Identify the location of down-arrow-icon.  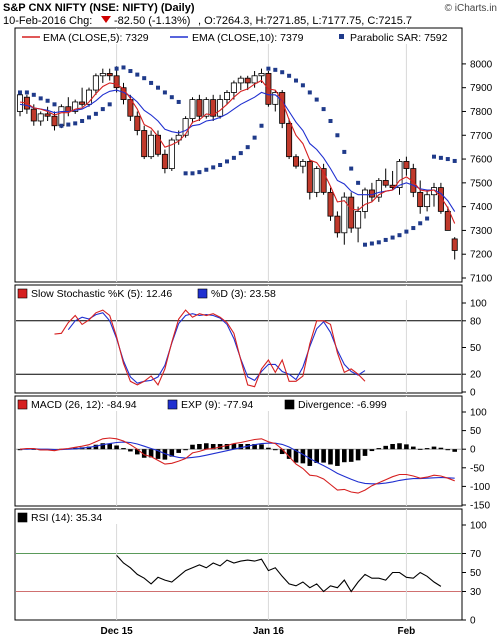
(106, 19).